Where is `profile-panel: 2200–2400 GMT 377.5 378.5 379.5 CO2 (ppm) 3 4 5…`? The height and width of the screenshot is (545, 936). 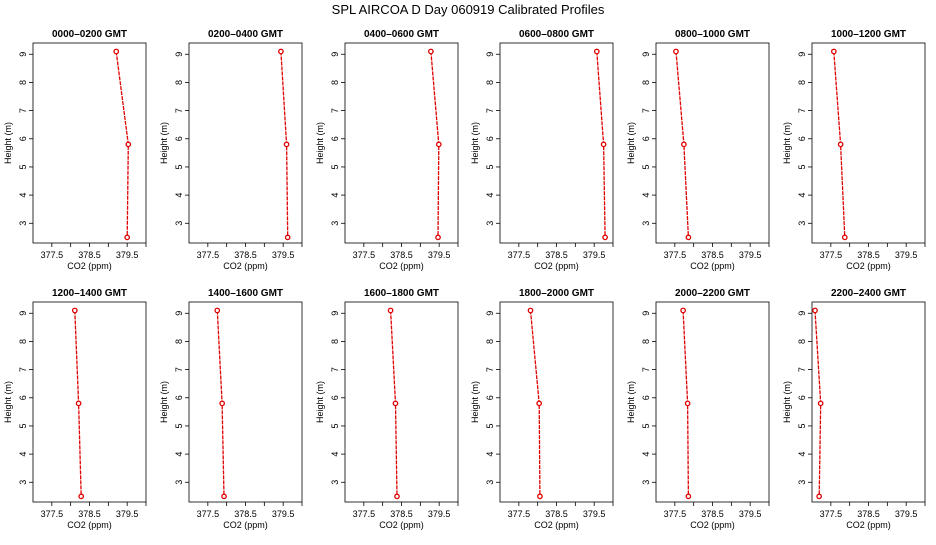
profile-panel: 2200–2400 GMT 377.5 378.5 379.5 CO2 (ppm) 3 4 5… is located at coordinates (854, 409).